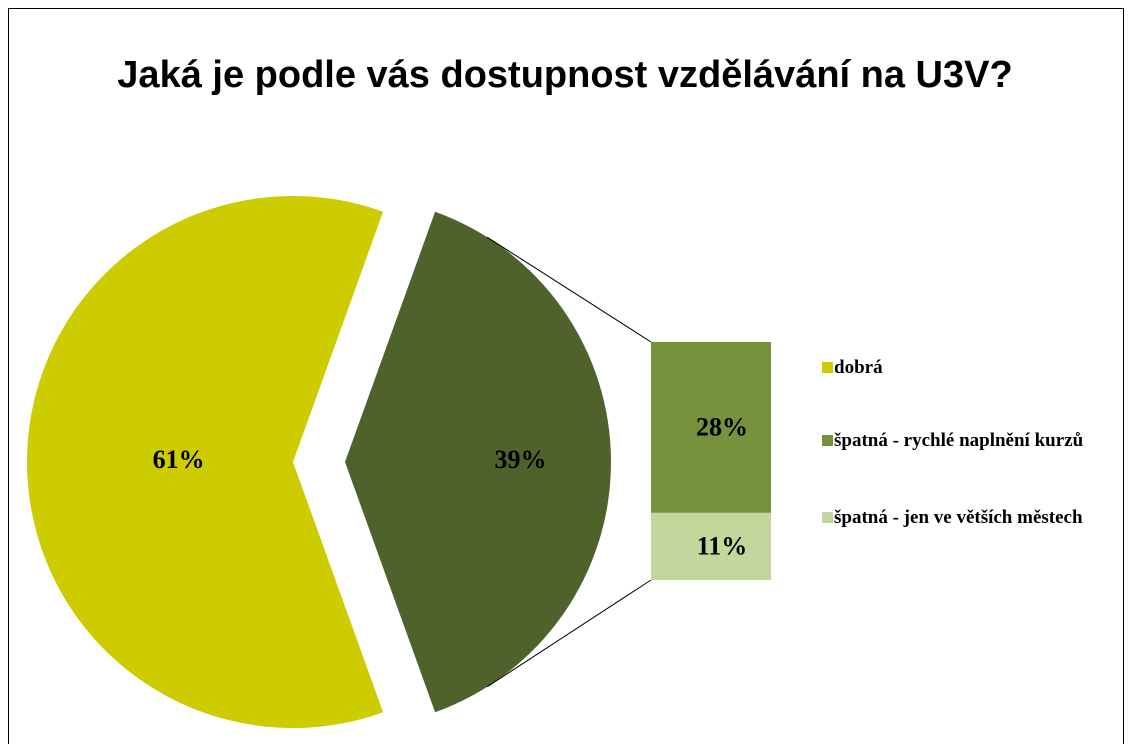 This screenshot has width=1132, height=744. Describe the element at coordinates (958, 517) in the screenshot. I see `legend-label: špatná - jen ve větších městech` at that location.